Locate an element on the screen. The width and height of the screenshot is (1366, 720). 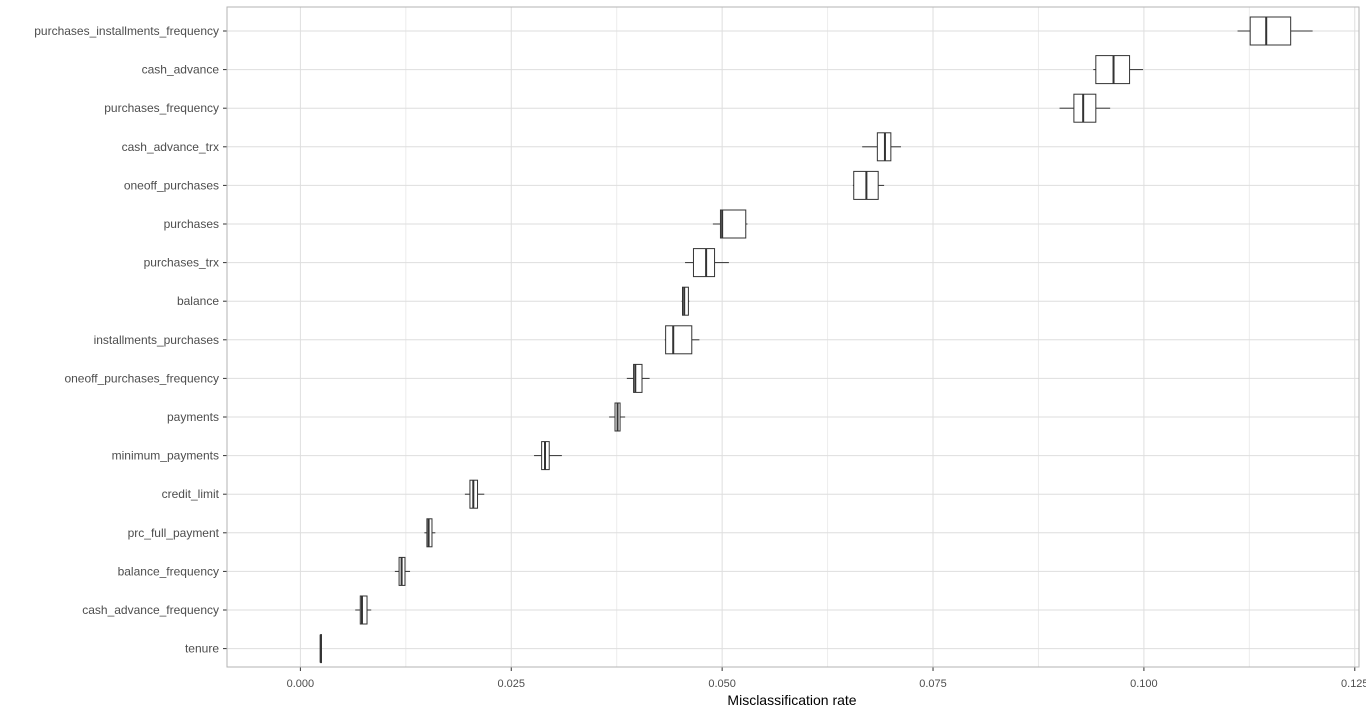
category-label: purchases is located at coordinates (191, 224).